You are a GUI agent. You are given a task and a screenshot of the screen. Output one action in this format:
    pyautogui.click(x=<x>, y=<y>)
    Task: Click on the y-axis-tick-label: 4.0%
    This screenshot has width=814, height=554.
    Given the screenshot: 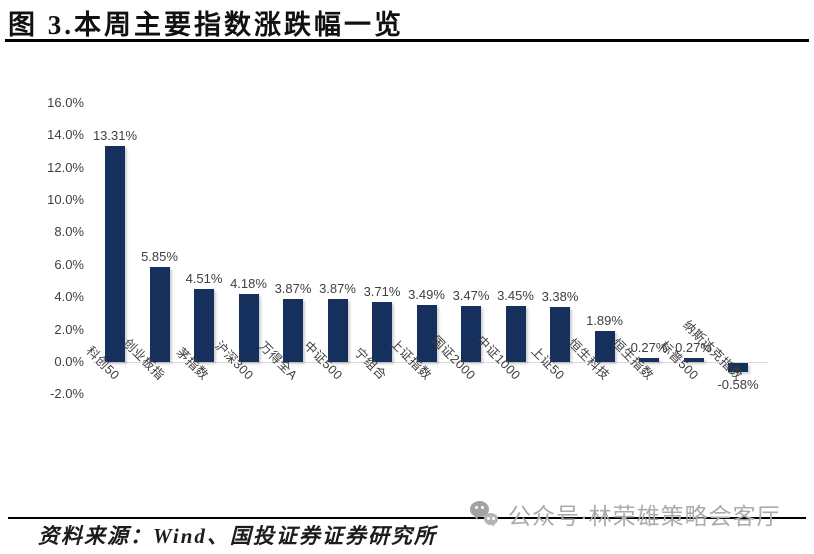 What is the action you would take?
    pyautogui.click(x=69, y=297)
    